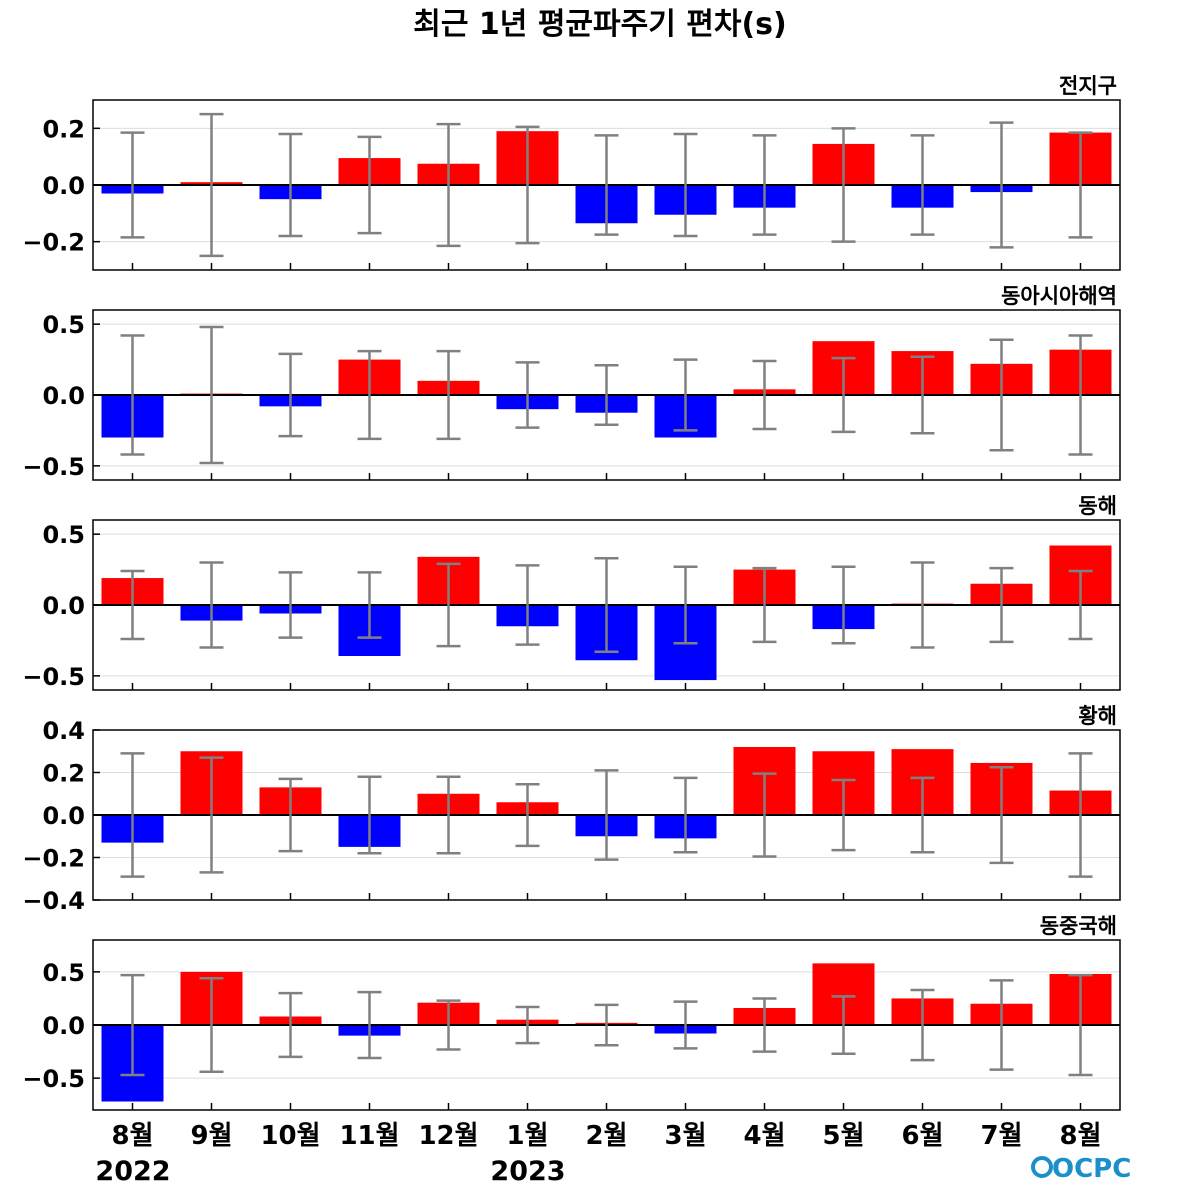  Describe the element at coordinates (1097, 716) in the screenshot. I see `panel-region-label: 황해` at that location.